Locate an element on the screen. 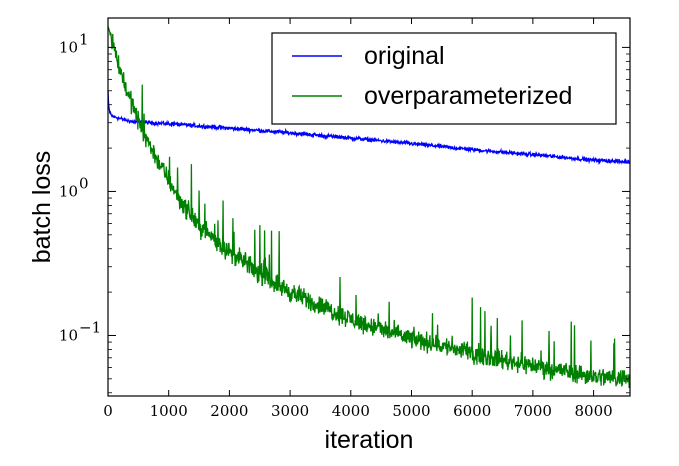 The image size is (679, 466). legend-label-overparameterized: overparameterized is located at coordinates (468, 96).